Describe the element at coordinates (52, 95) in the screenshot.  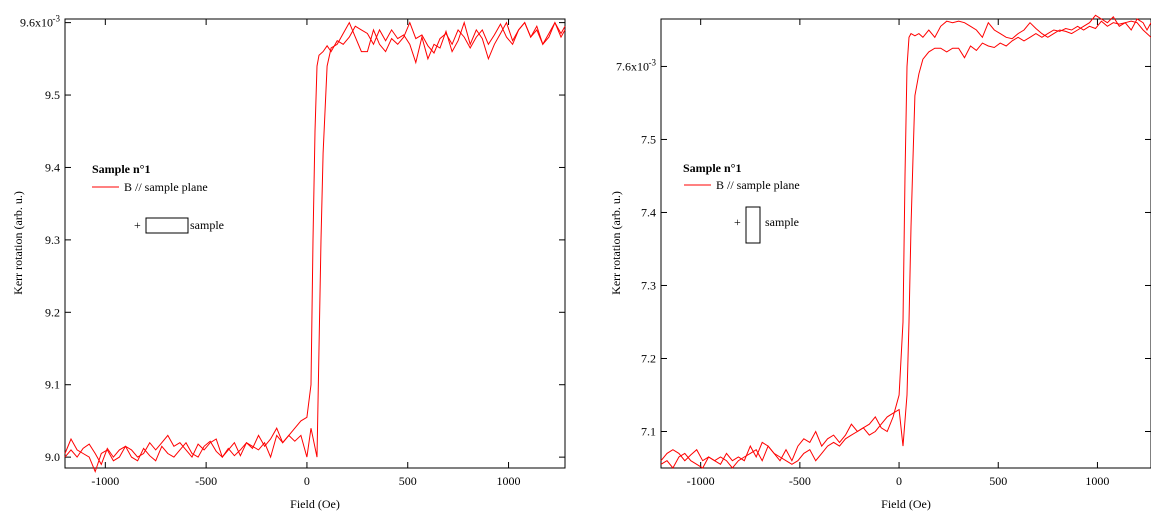
I see `y-tick-label: 9.5` at that location.